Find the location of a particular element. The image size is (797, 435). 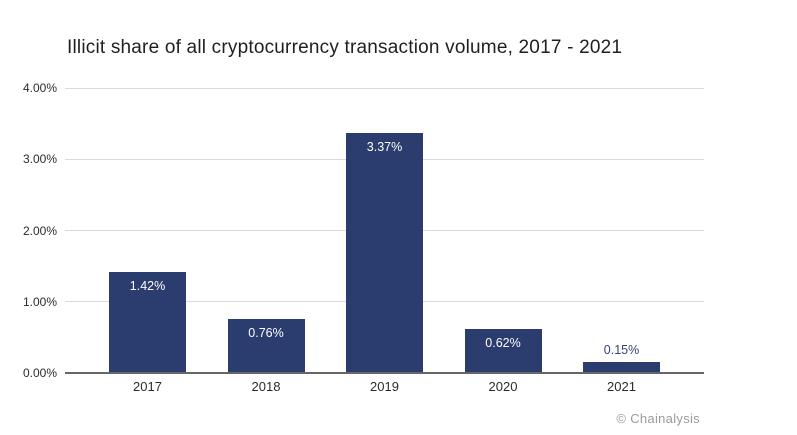

bar-value-label-2020: 0.62% is located at coordinates (503, 342).